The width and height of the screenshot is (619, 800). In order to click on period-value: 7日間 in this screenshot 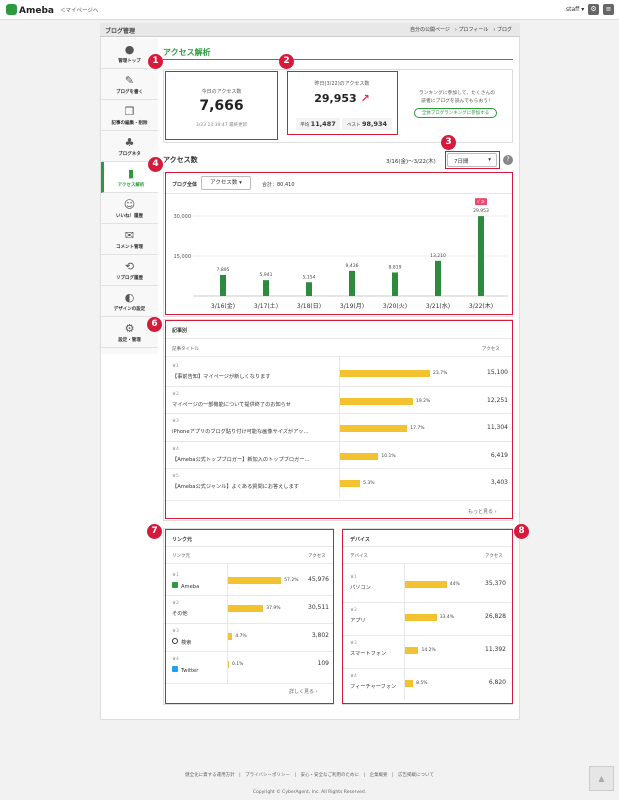, I will do `click(461, 162)`.